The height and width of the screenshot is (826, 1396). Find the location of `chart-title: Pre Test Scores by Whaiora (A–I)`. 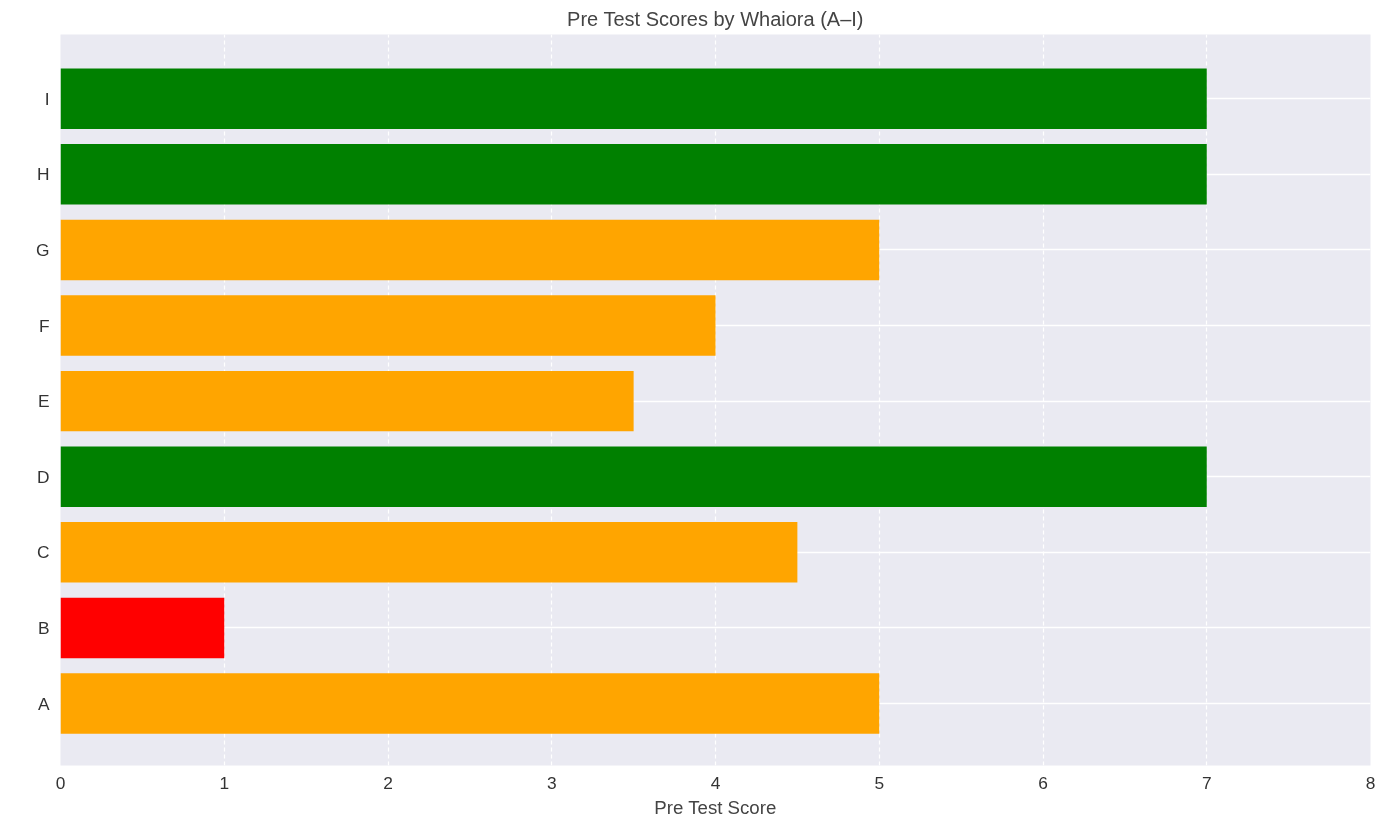

chart-title: Pre Test Scores by Whaiora (A–I) is located at coordinates (715, 18).